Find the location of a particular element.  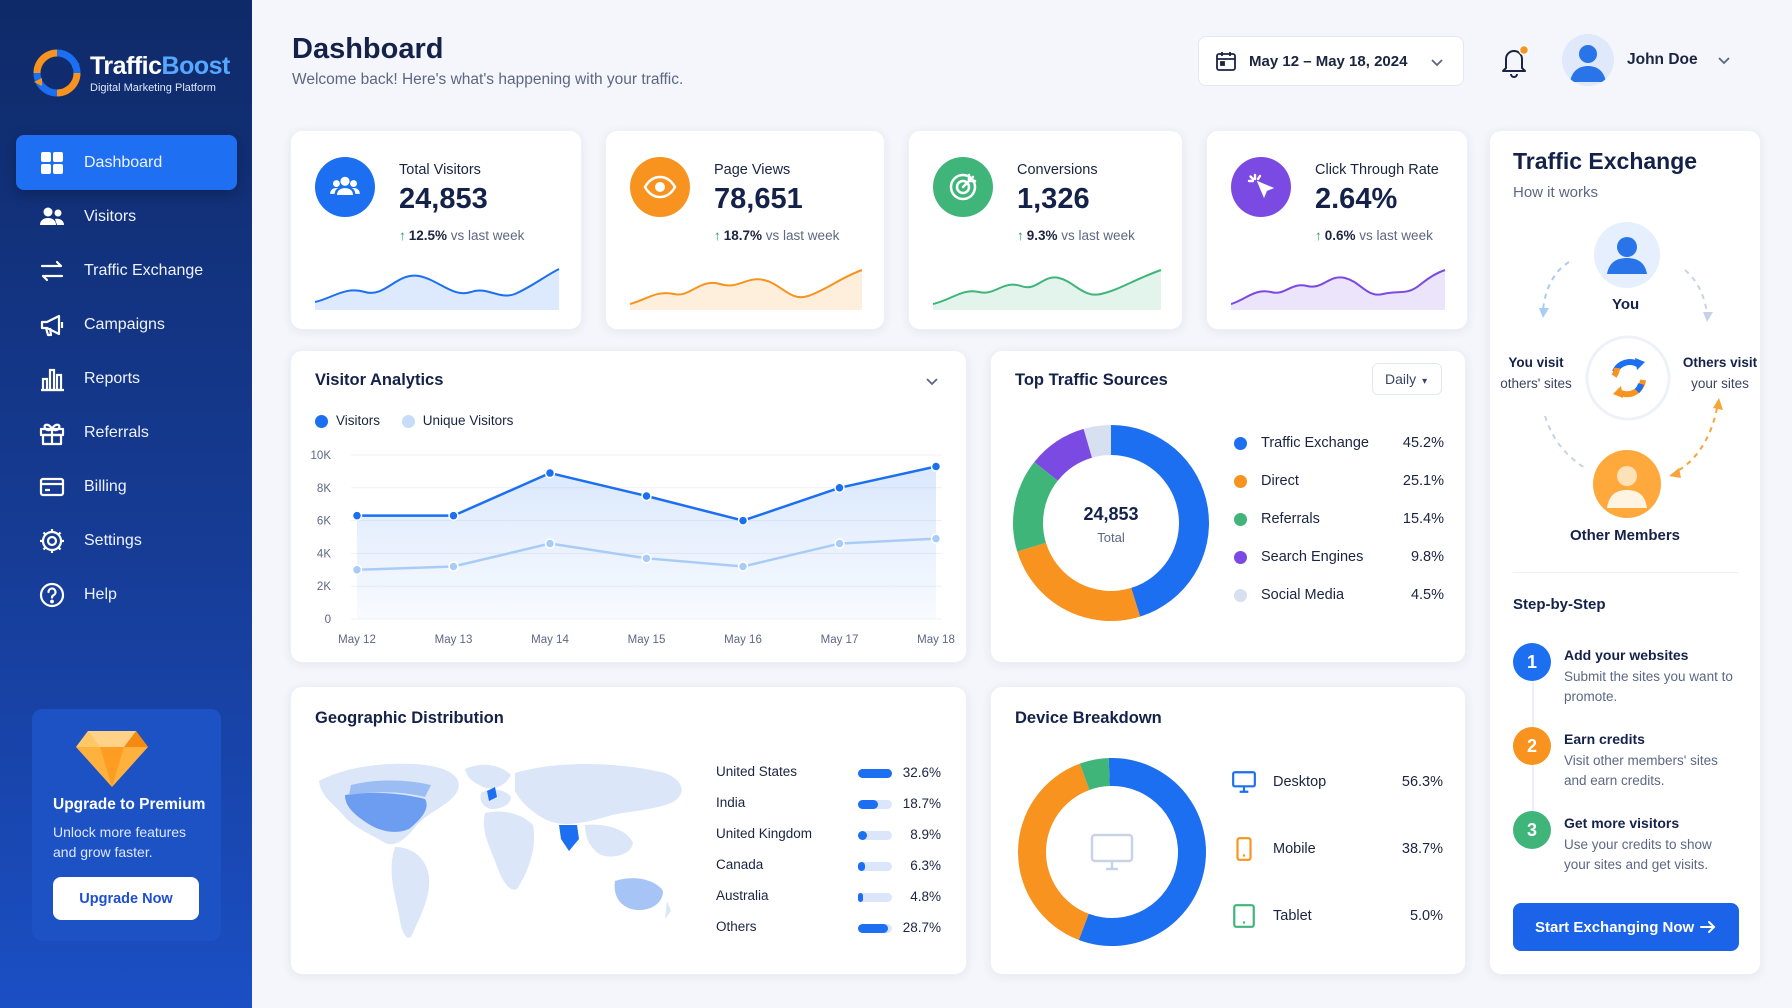

step-desc: Submit the sites you want to promote. is located at coordinates (1648, 686).